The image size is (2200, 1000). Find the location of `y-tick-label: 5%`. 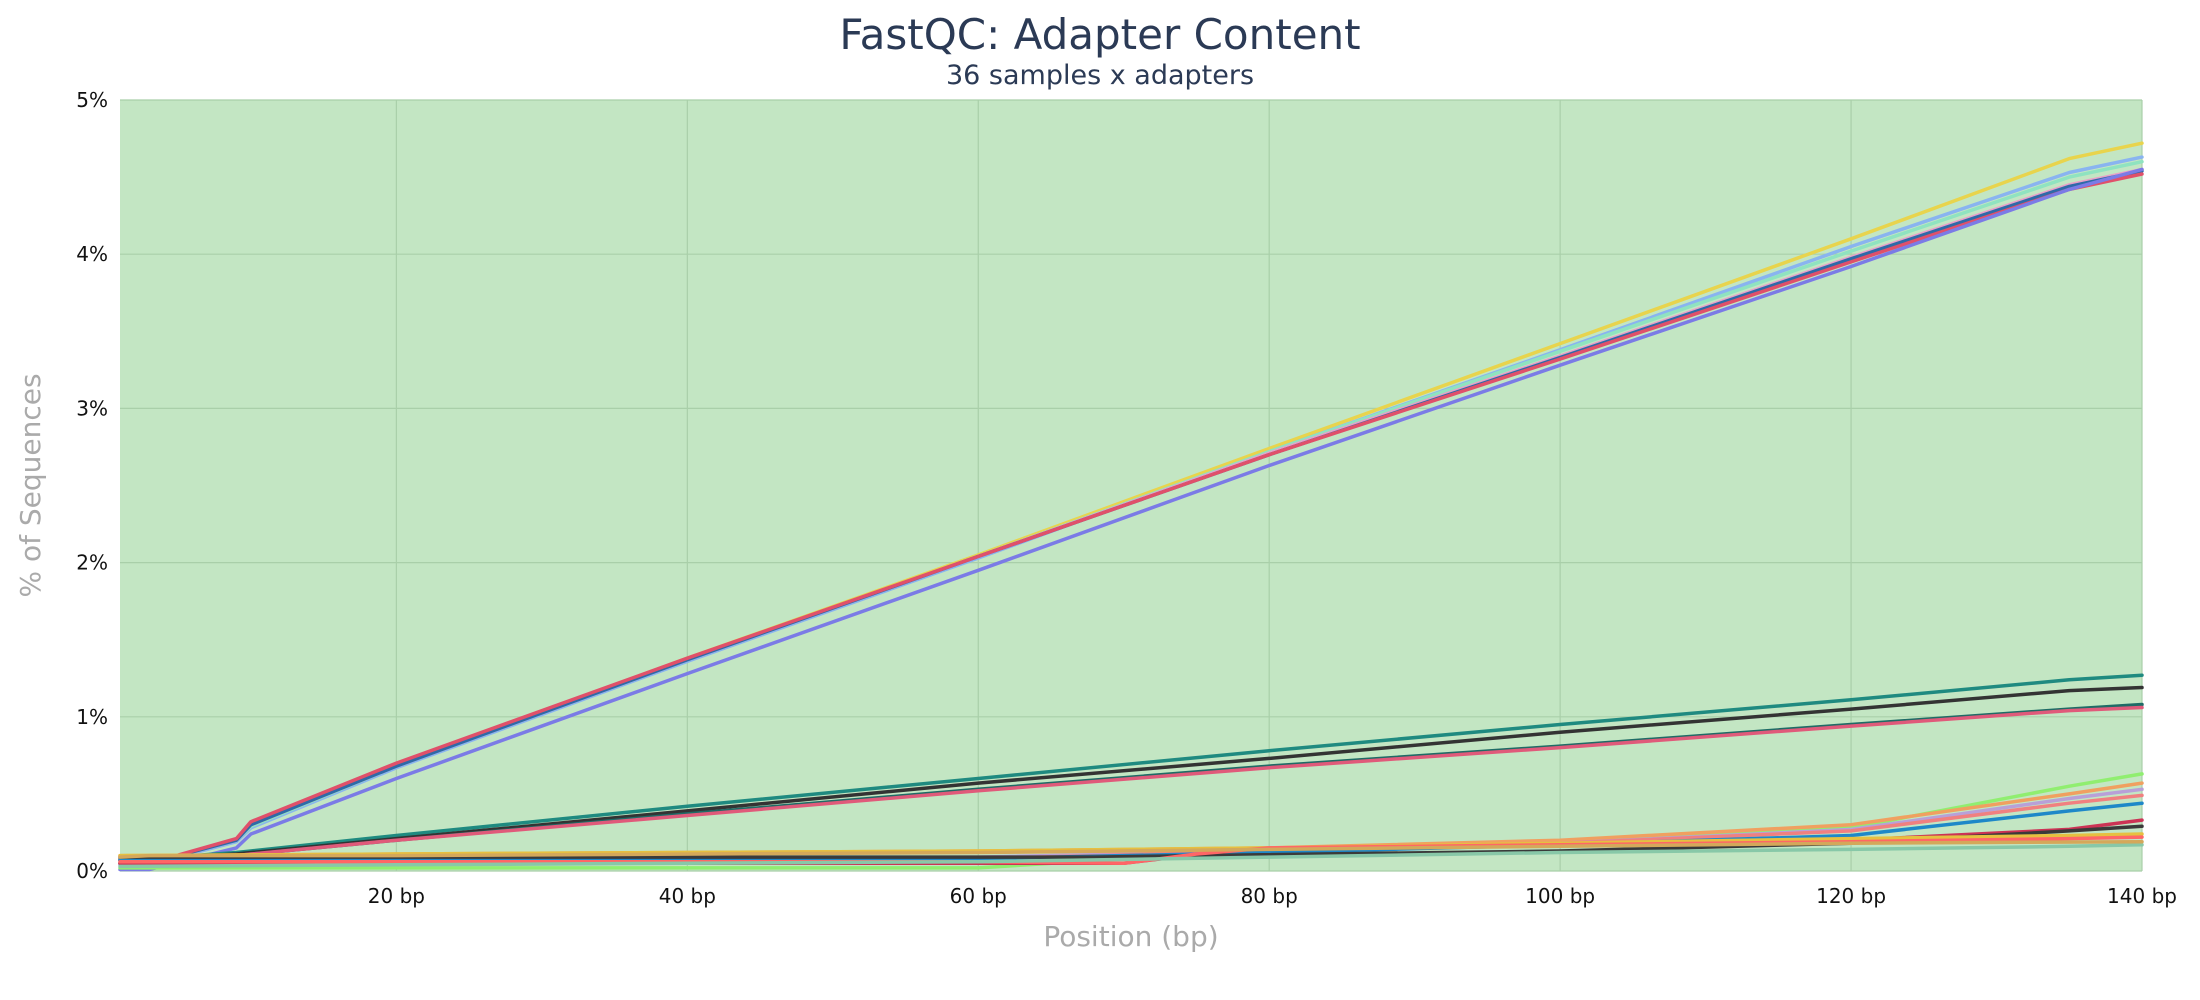

y-tick-label: 5% is located at coordinates (92, 100).